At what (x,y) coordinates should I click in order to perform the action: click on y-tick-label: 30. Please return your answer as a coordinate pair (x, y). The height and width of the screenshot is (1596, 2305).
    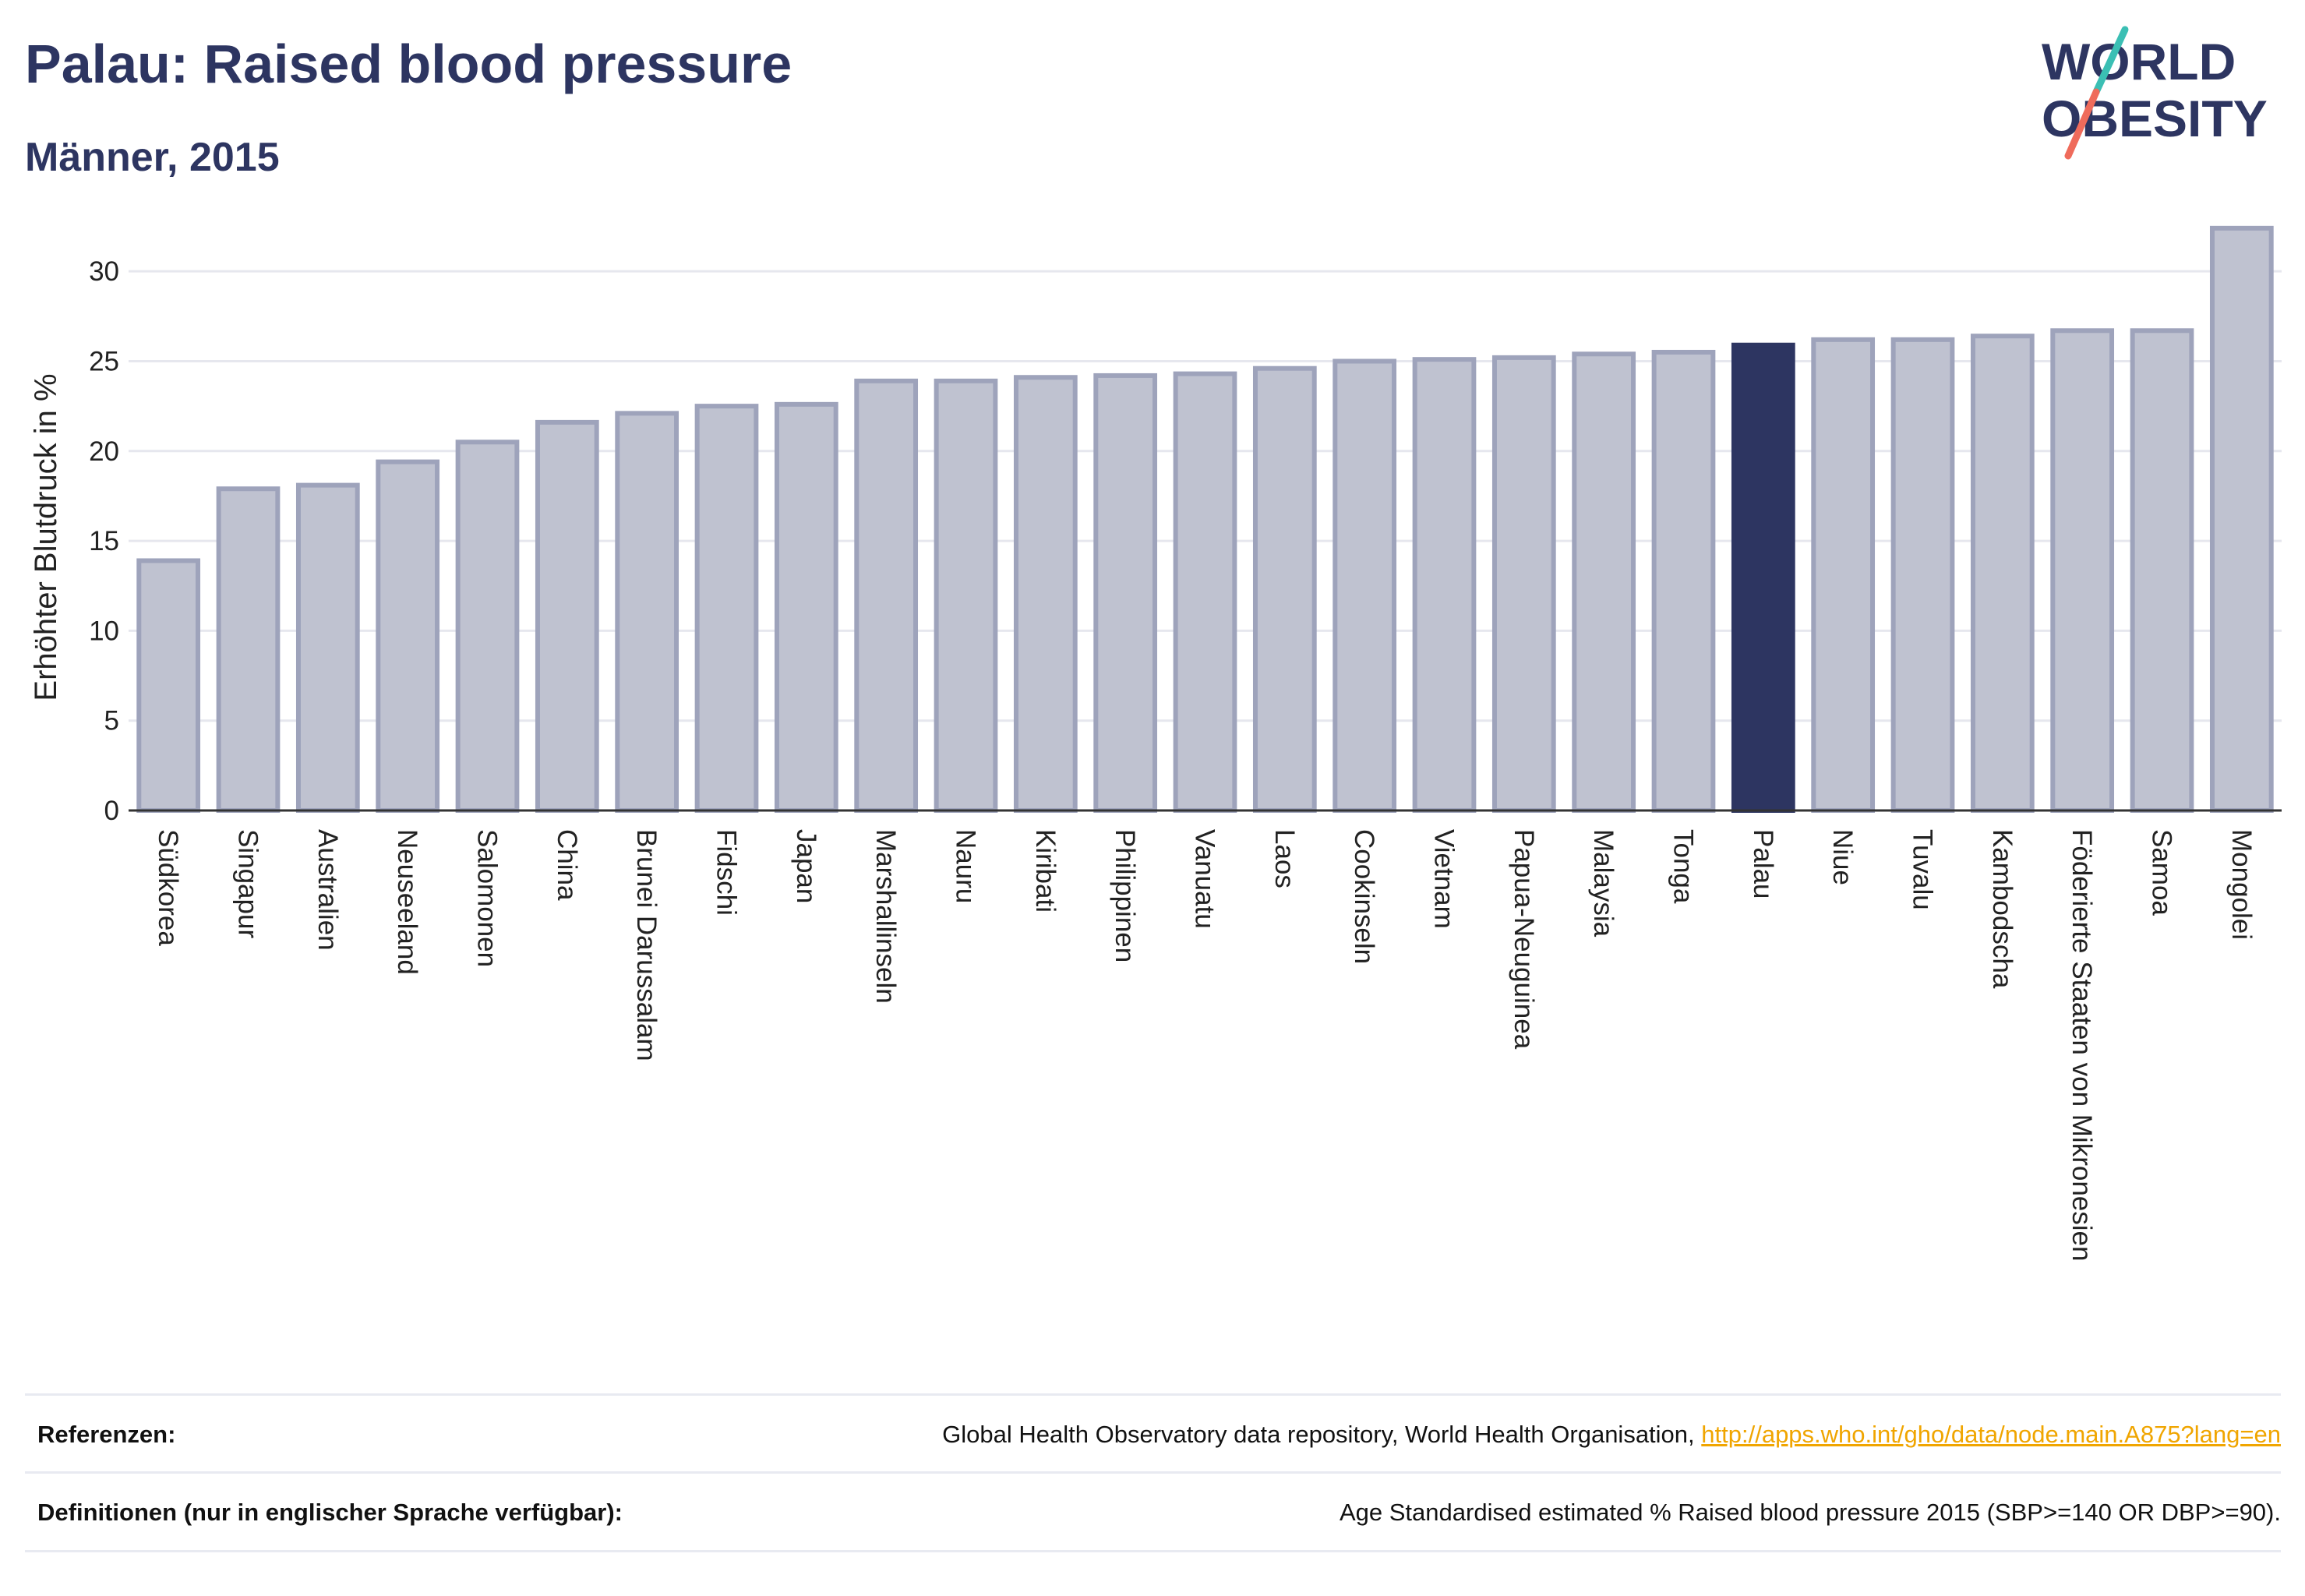
    Looking at the image, I should click on (104, 271).